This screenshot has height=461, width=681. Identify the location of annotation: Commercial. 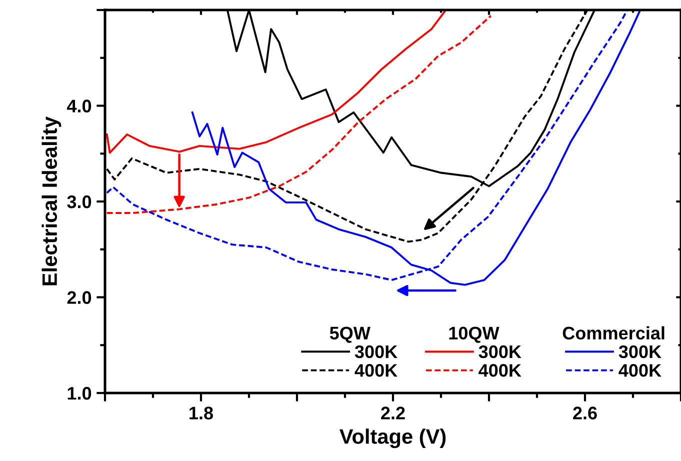
(613, 333).